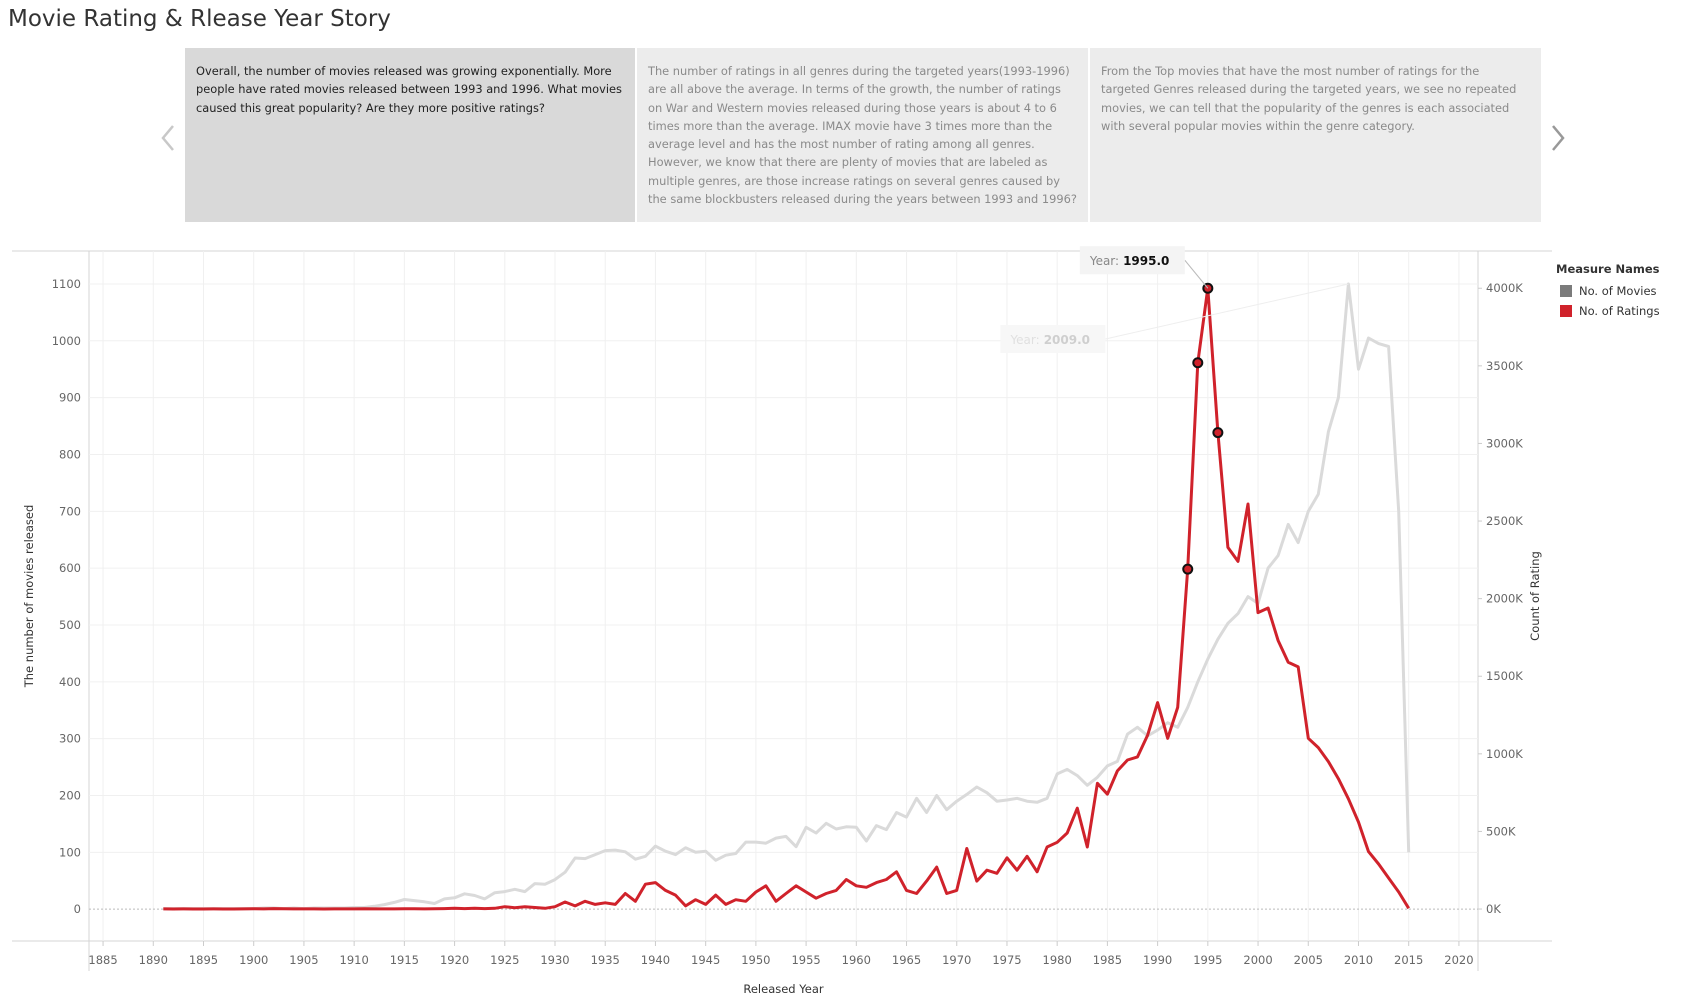  What do you see at coordinates (203, 960) in the screenshot?
I see `x-tick-label: 1895` at bounding box center [203, 960].